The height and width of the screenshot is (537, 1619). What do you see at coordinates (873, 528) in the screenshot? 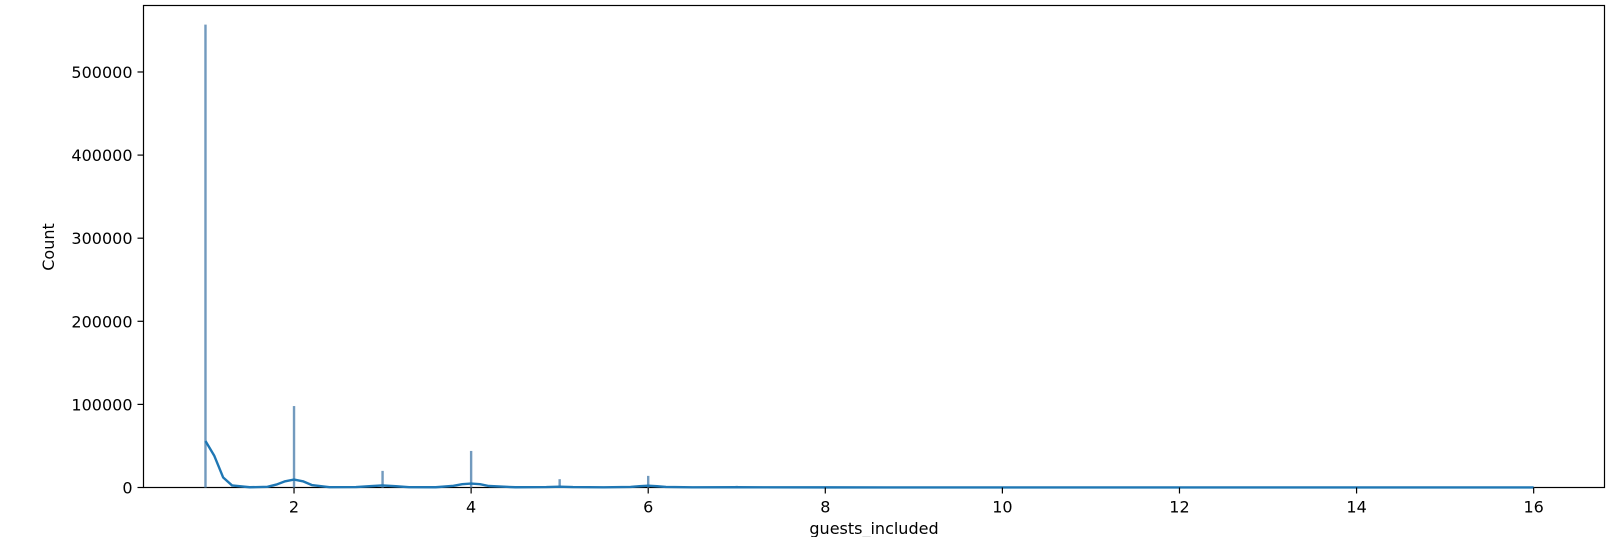
I see `x-axis-label: guests_included` at bounding box center [873, 528].